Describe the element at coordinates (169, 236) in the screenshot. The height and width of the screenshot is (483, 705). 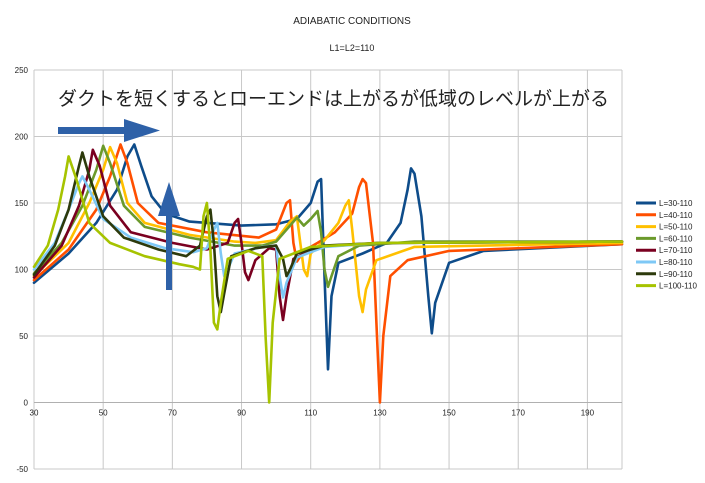
I see `up-arrow-annotation` at that location.